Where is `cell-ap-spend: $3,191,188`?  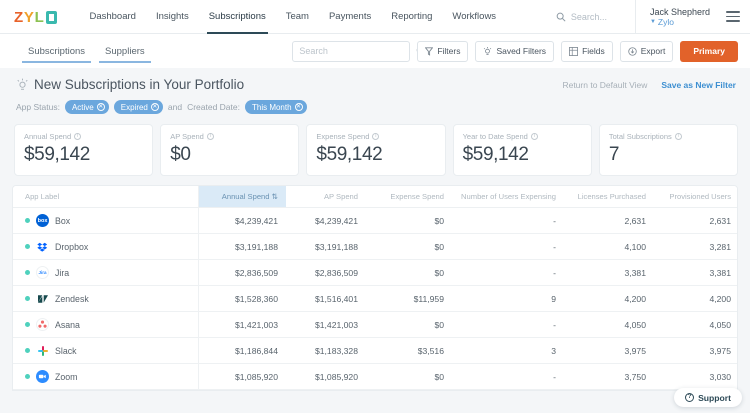
cell-ap-spend: $3,191,188 is located at coordinates (326, 246).